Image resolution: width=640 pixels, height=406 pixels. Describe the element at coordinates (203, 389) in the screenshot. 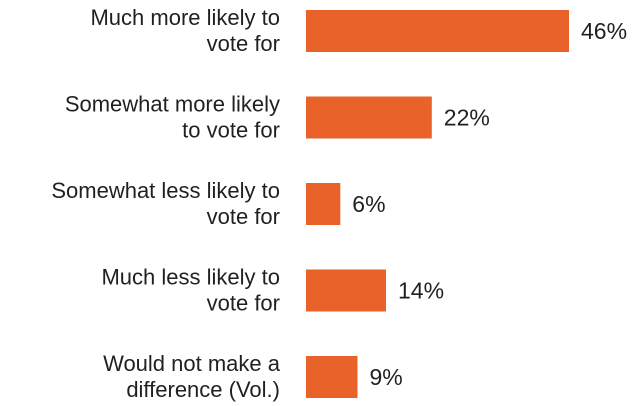

I see `category-label-line: difference (Vol.)` at that location.